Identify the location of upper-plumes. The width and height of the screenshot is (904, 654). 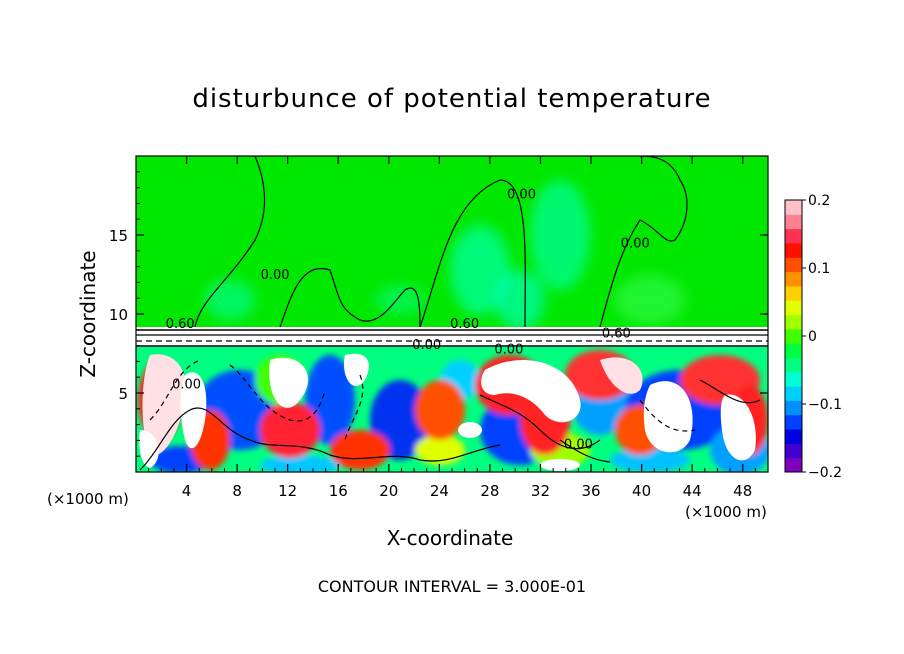
(445, 255).